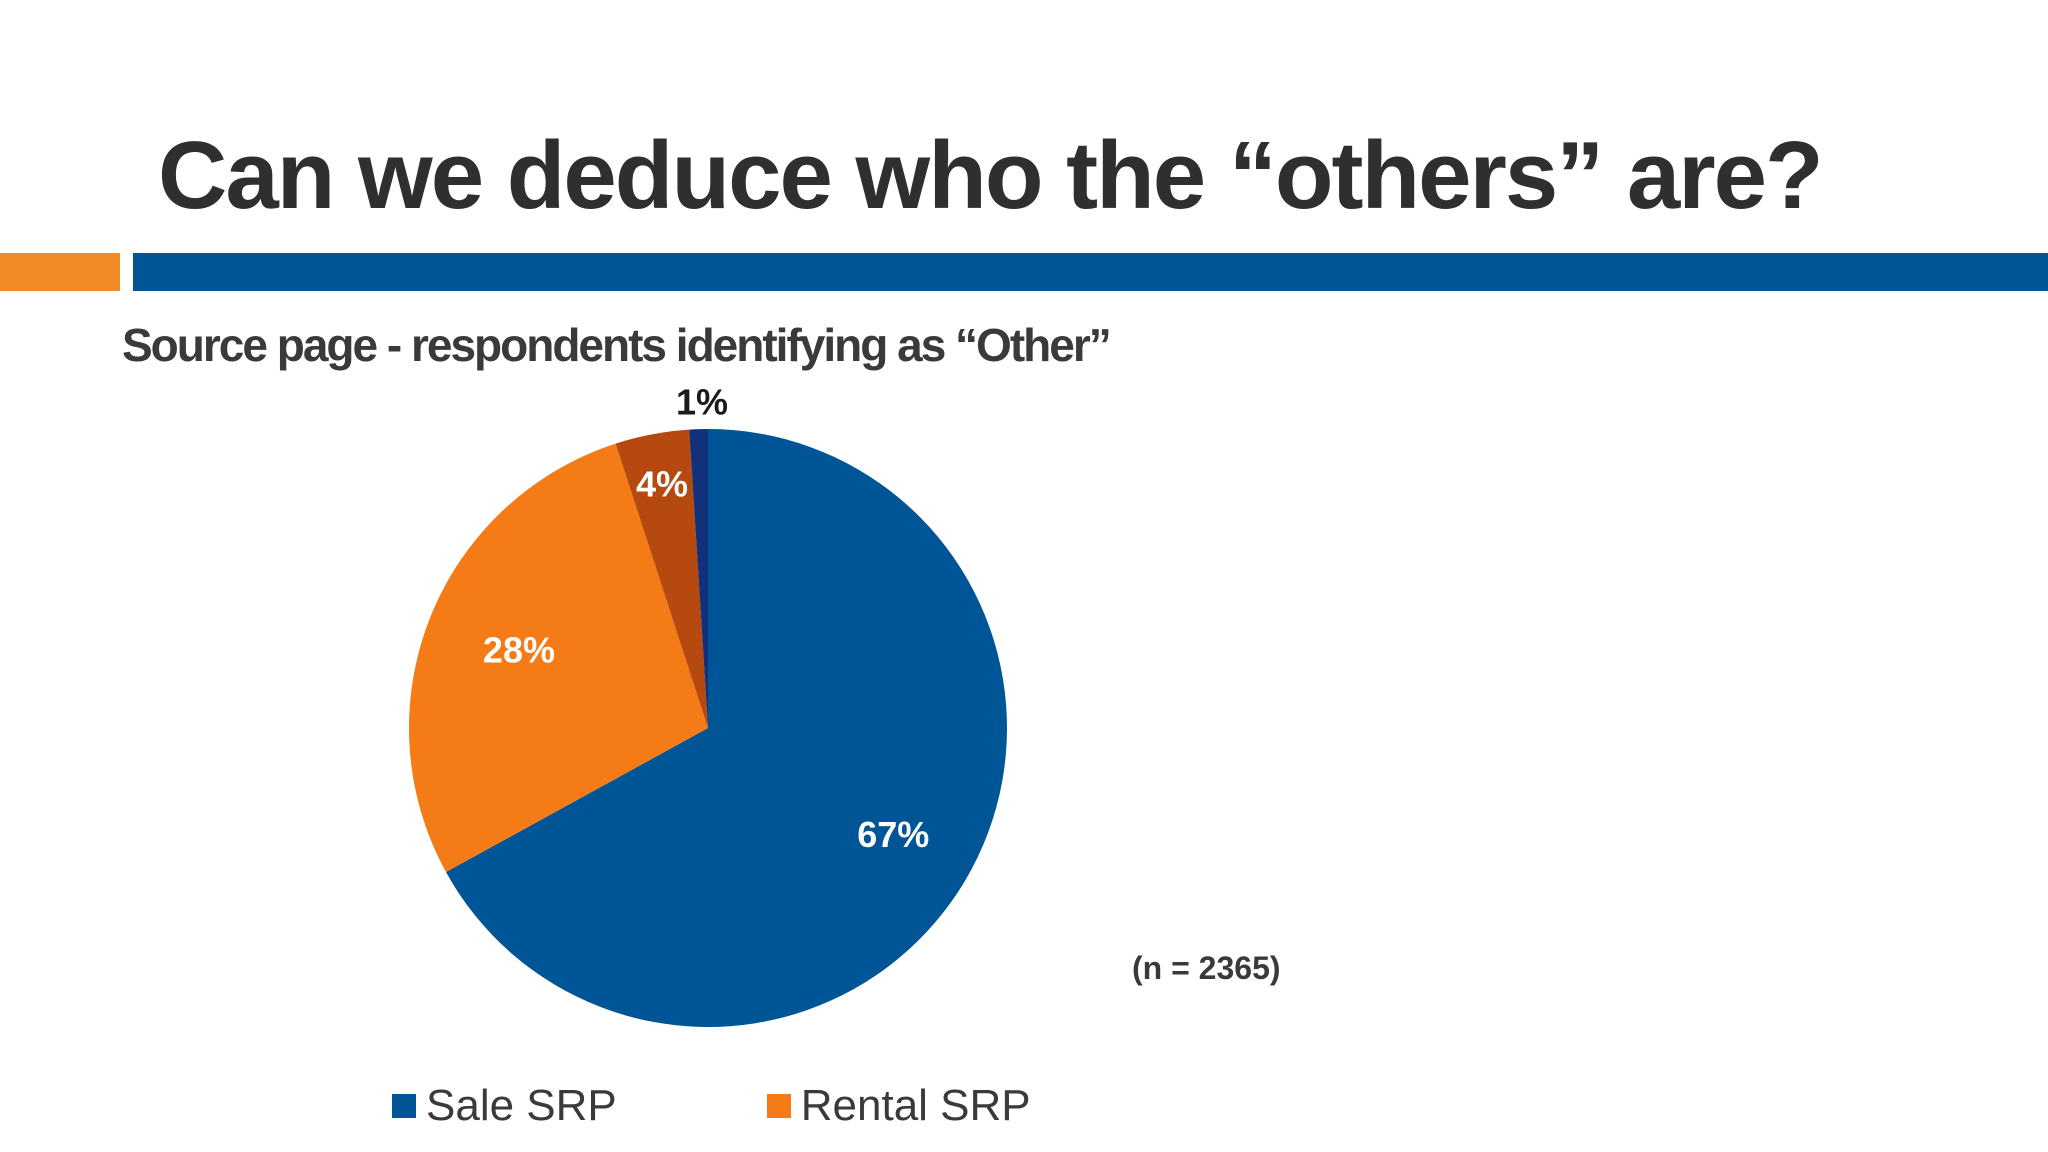 Image resolution: width=2048 pixels, height=1152 pixels. I want to click on data-label-other-2: 1%, so click(702, 402).